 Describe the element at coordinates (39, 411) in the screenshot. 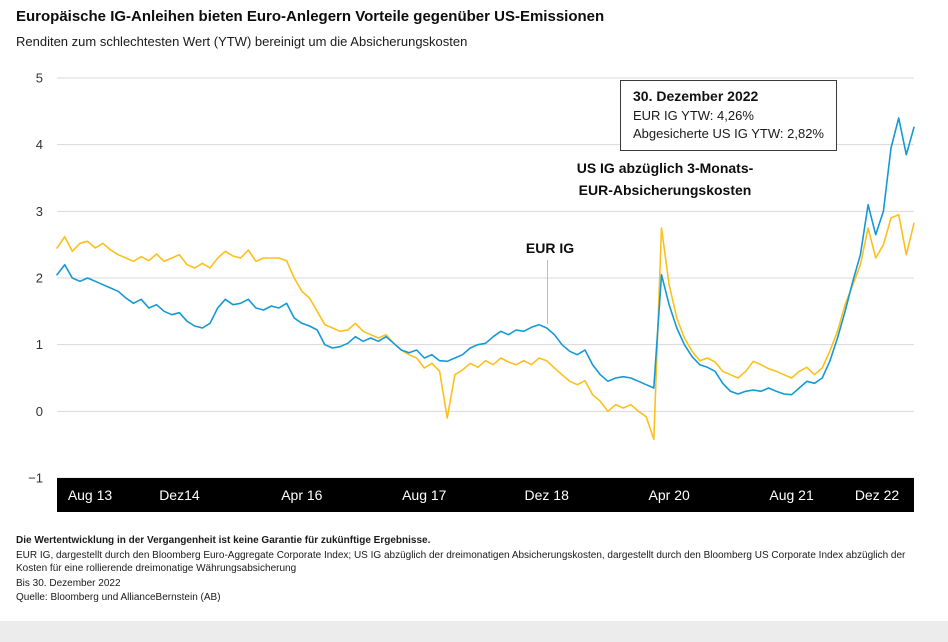

I see `y-tick-label: 0` at that location.